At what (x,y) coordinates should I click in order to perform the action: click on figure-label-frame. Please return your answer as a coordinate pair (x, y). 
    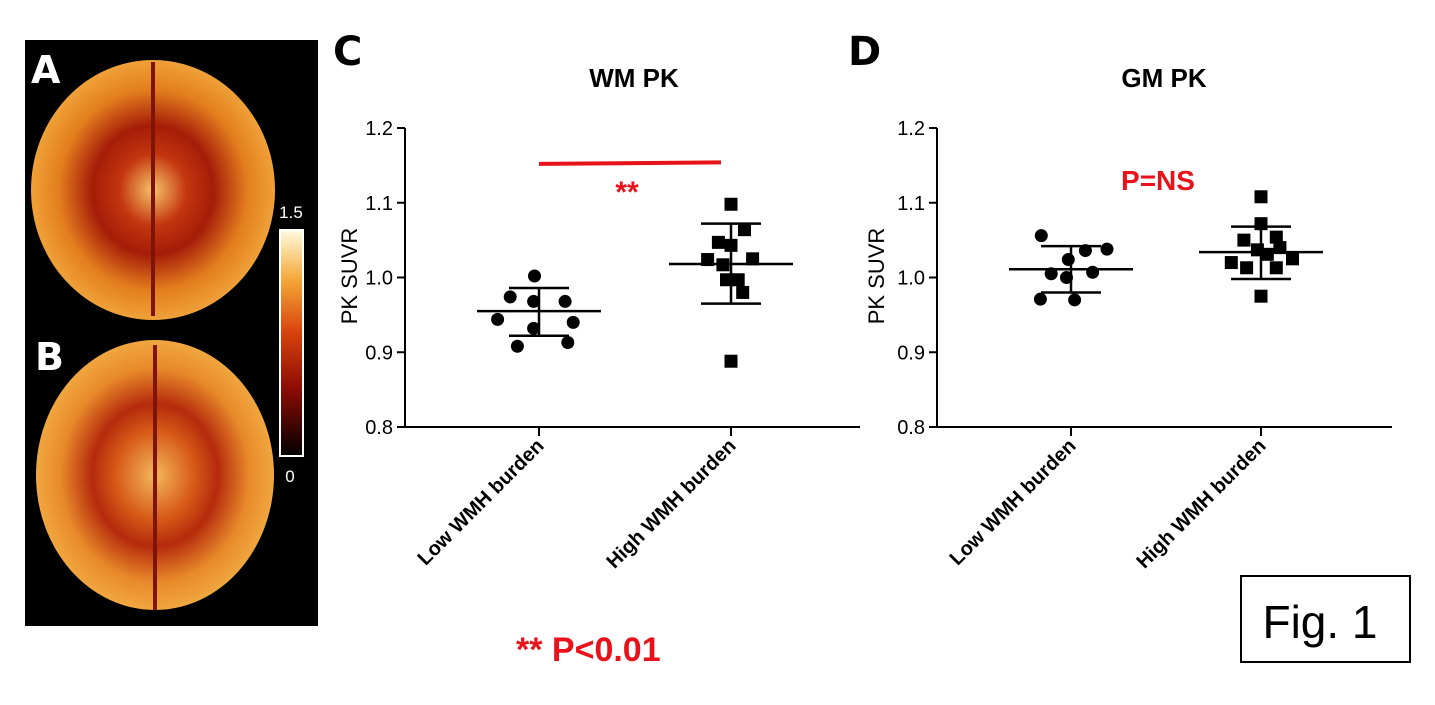
    Looking at the image, I should click on (1325, 619).